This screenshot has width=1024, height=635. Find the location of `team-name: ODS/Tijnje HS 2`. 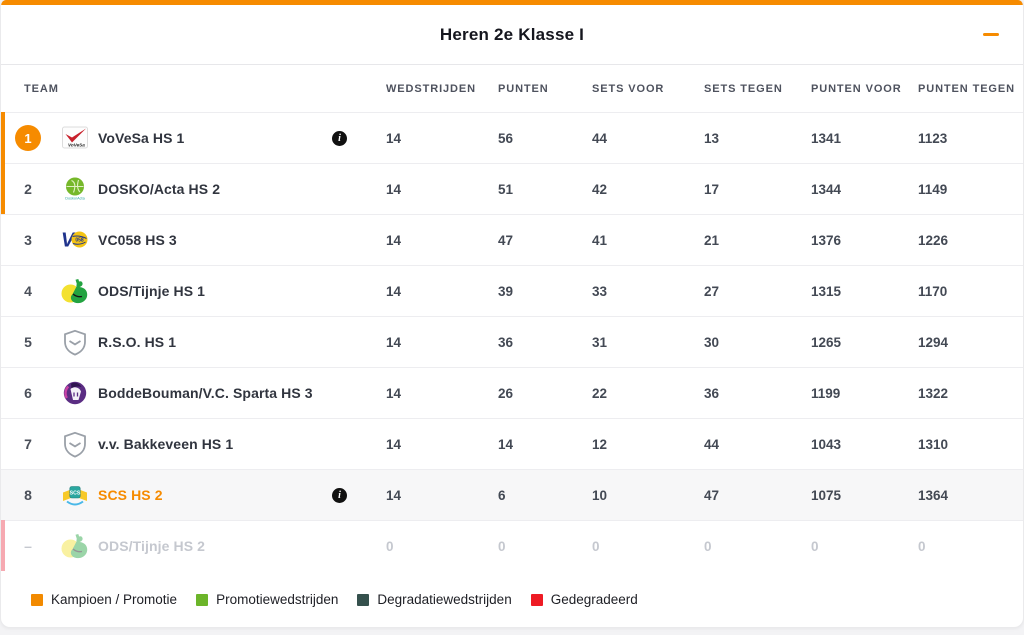

team-name: ODS/Tijnje HS 2 is located at coordinates (152, 546).